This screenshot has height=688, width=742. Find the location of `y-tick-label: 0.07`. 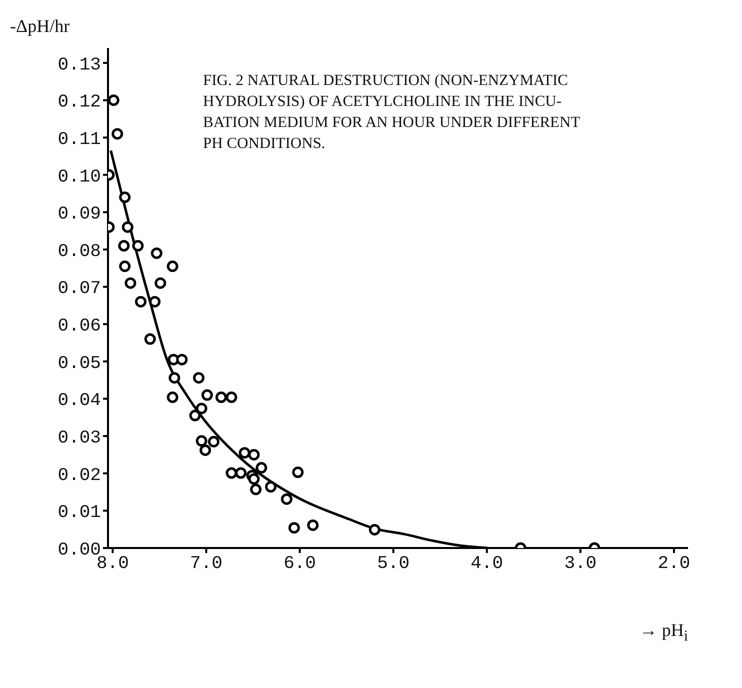

y-tick-label: 0.07 is located at coordinates (79, 289).